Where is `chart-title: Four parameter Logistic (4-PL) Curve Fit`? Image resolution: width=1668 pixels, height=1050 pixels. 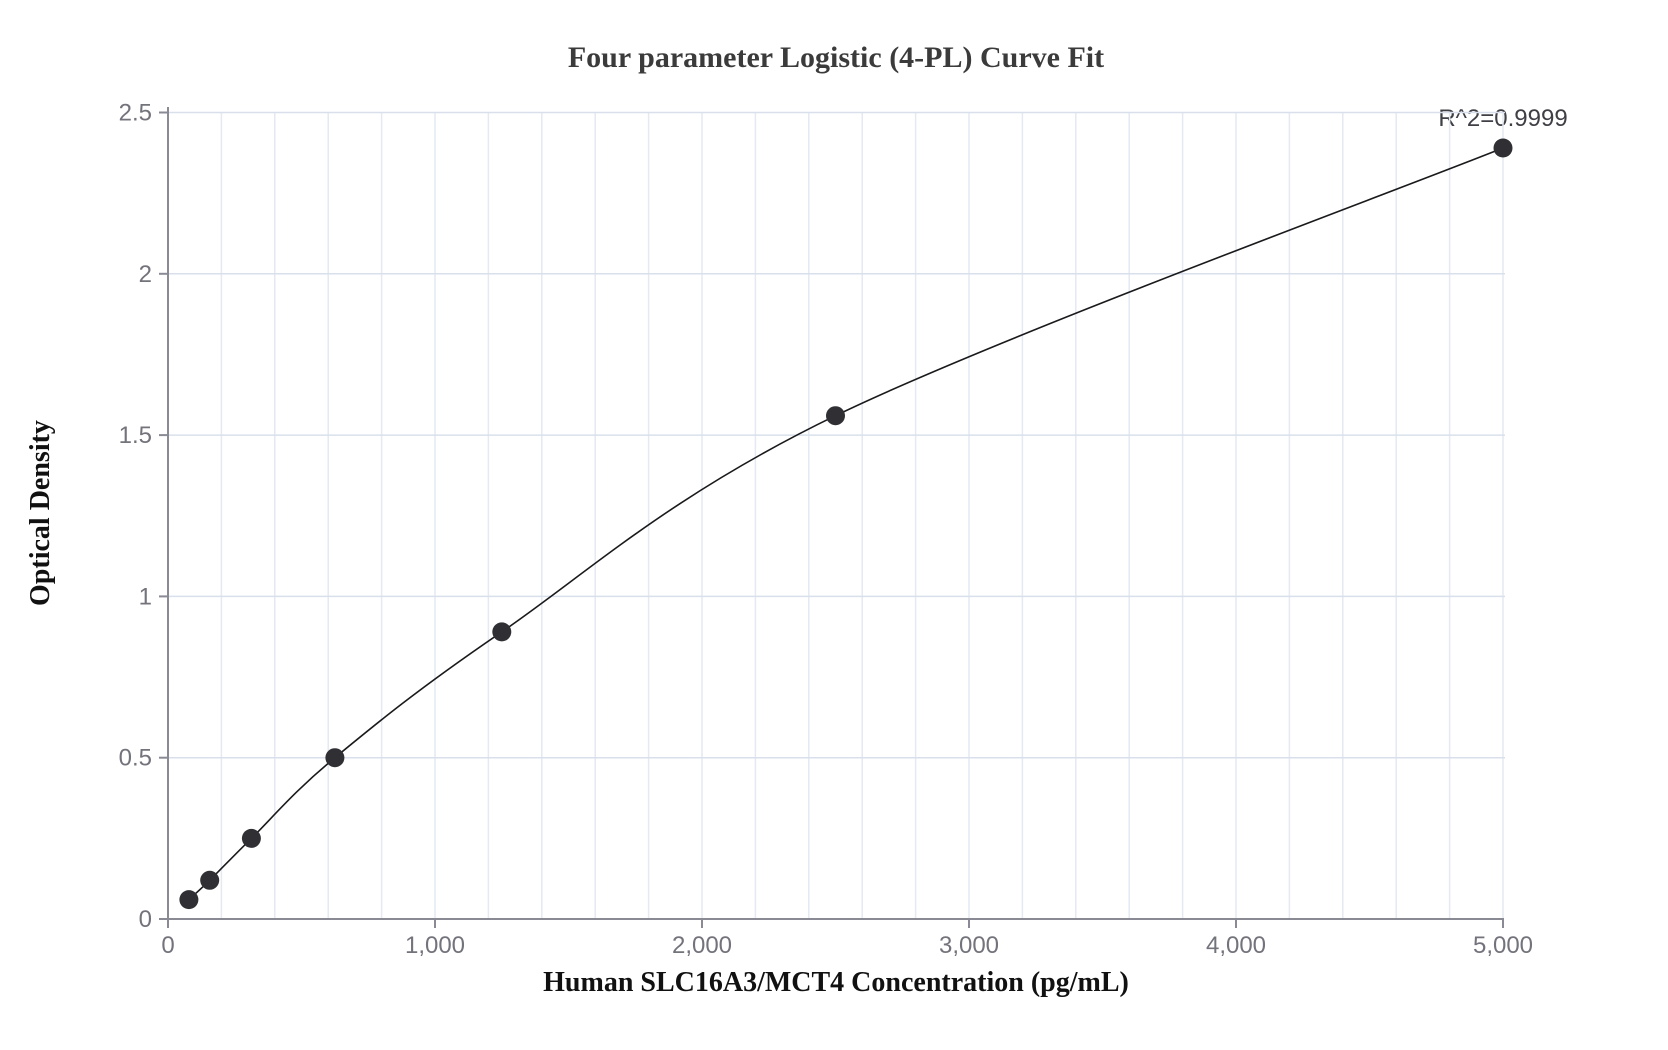 chart-title: Four parameter Logistic (4-PL) Curve Fit is located at coordinates (836, 57).